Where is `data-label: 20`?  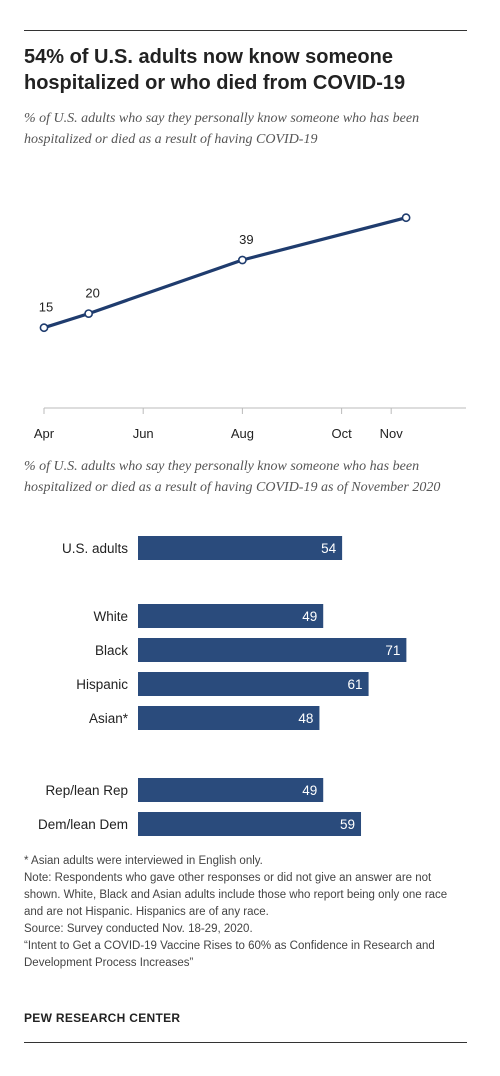 data-label: 20 is located at coordinates (92, 293).